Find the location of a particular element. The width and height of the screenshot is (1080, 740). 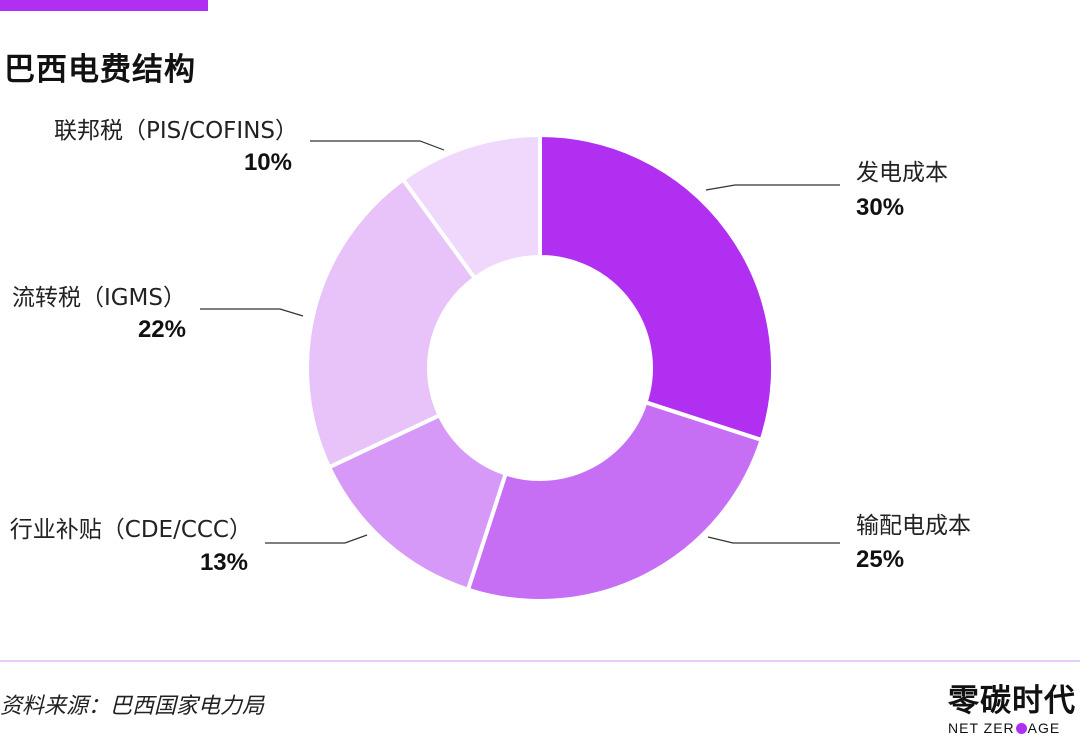

logo-en-text: NET ZER AGE is located at coordinates (1014, 728).